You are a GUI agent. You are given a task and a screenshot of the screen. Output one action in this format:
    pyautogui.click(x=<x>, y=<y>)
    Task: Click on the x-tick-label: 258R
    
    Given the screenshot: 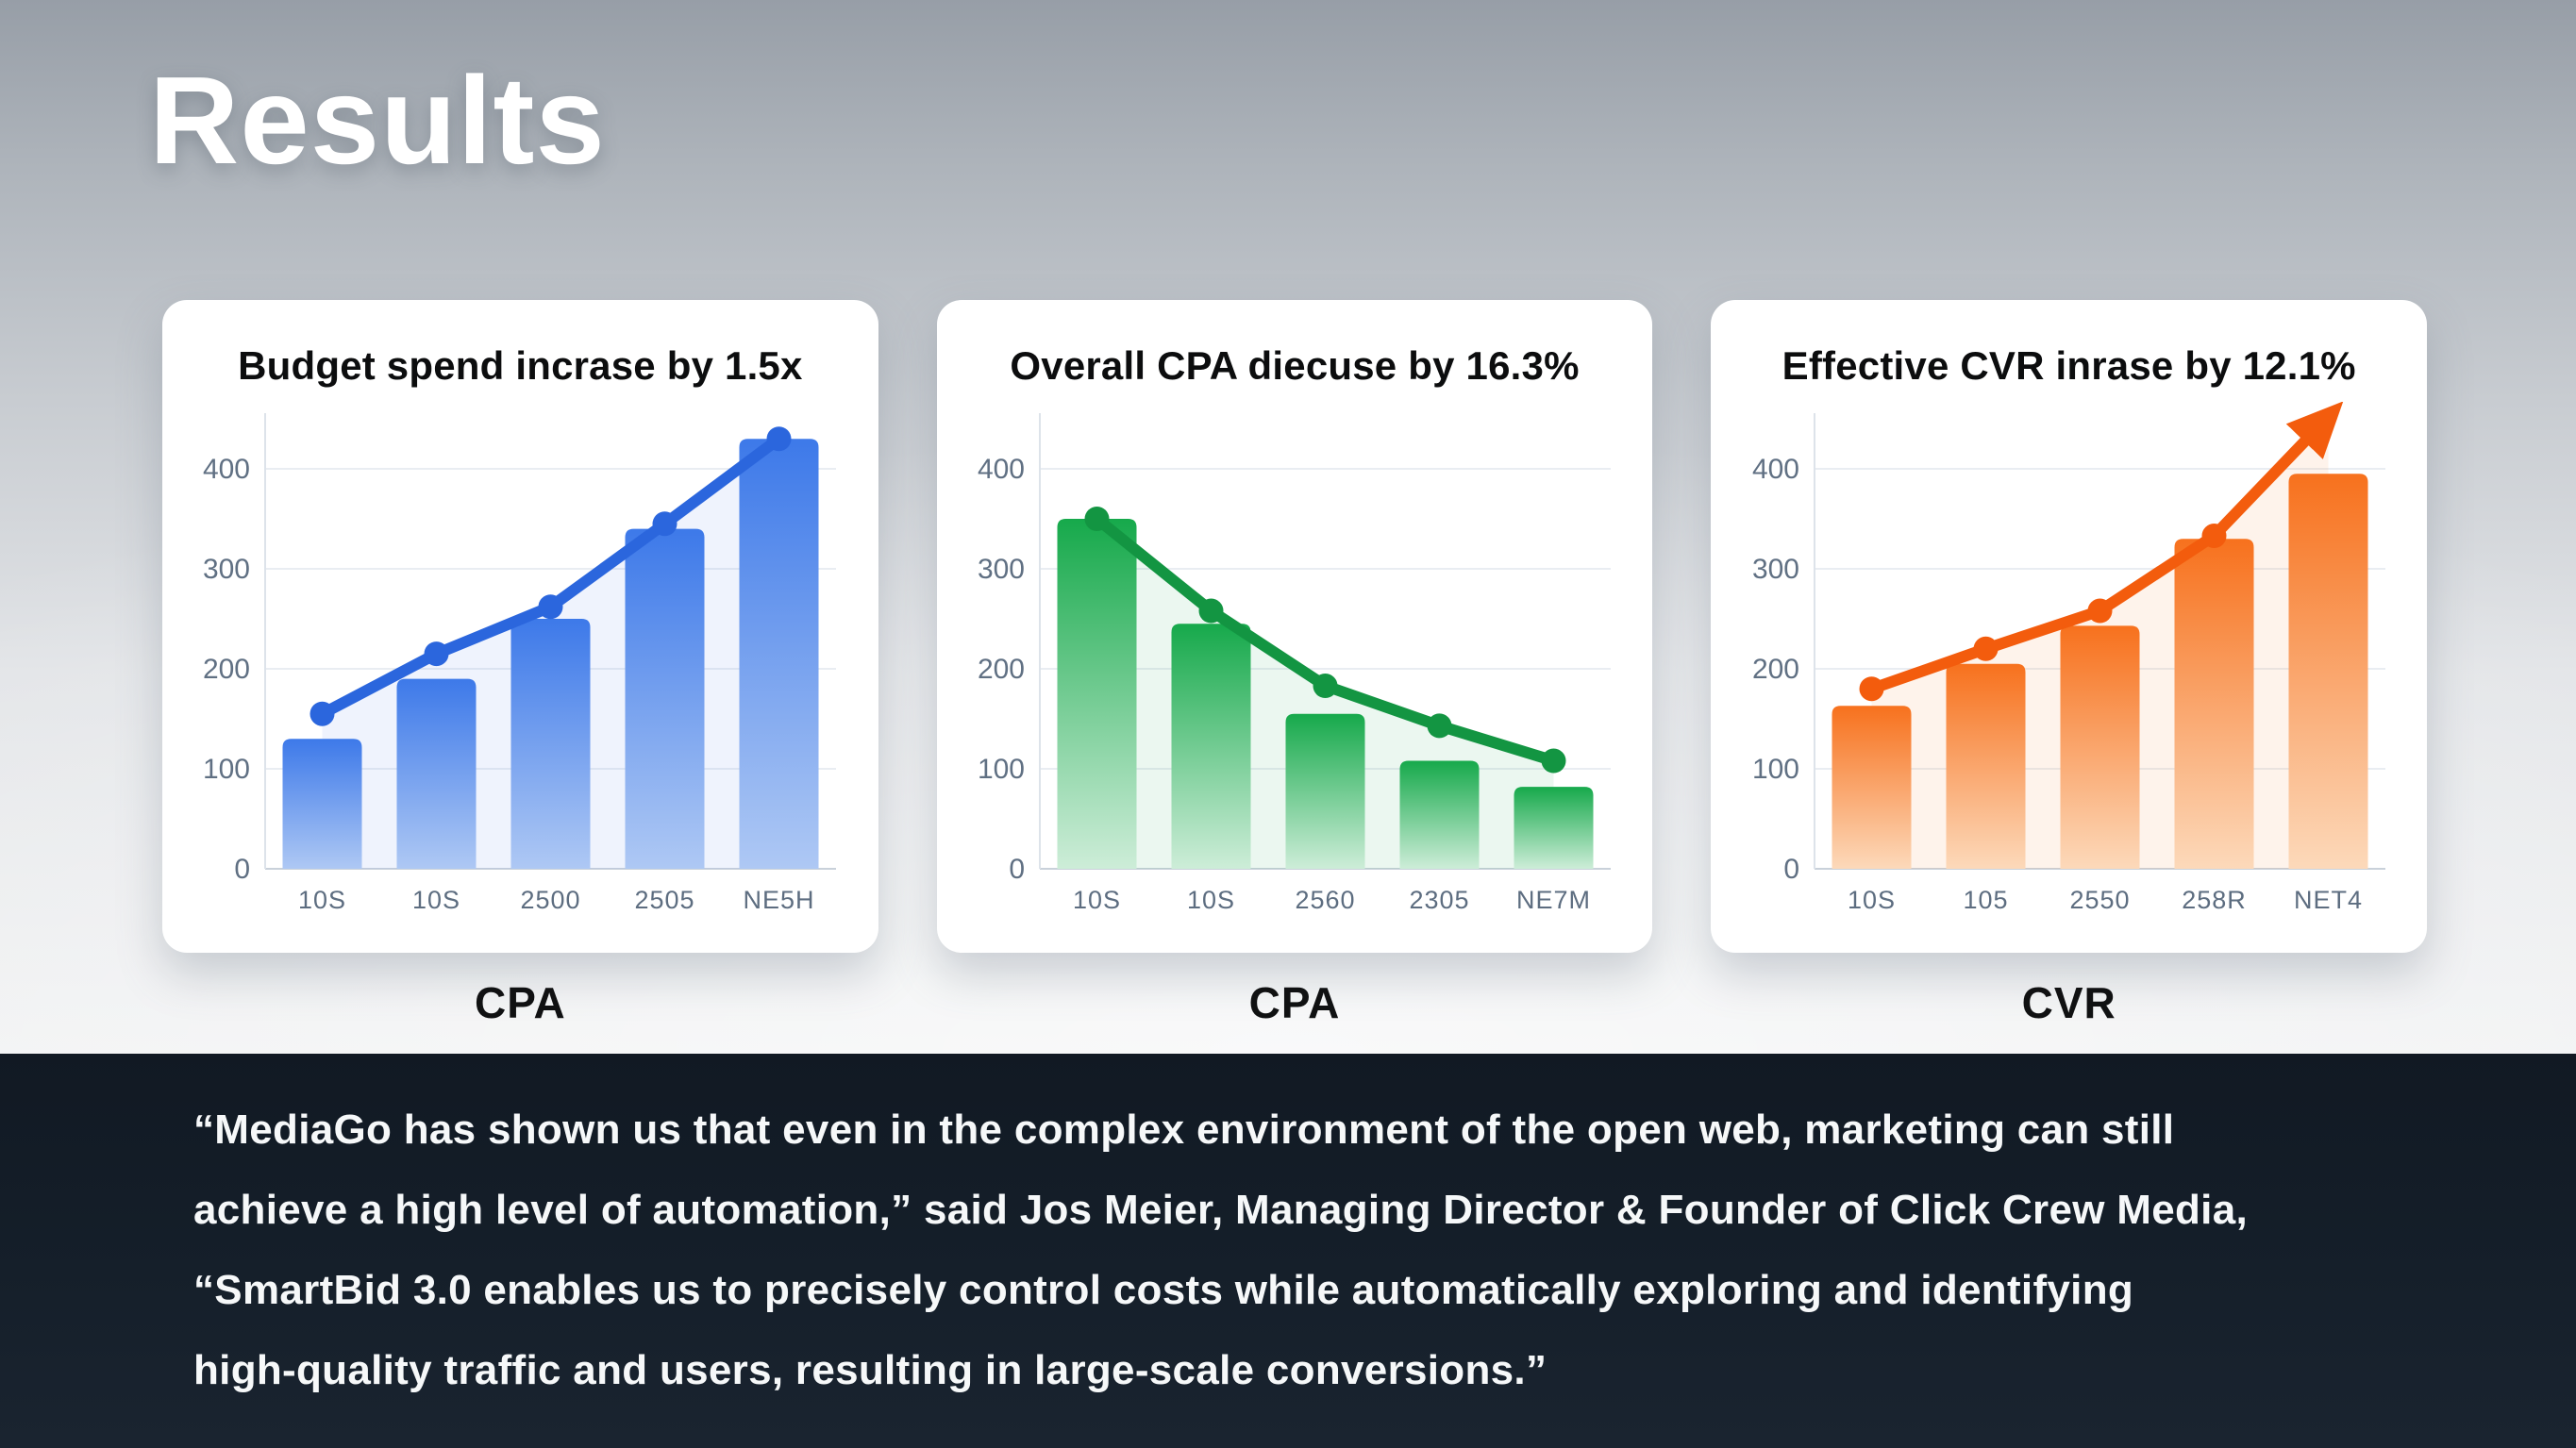 What is the action you would take?
    pyautogui.click(x=2214, y=900)
    